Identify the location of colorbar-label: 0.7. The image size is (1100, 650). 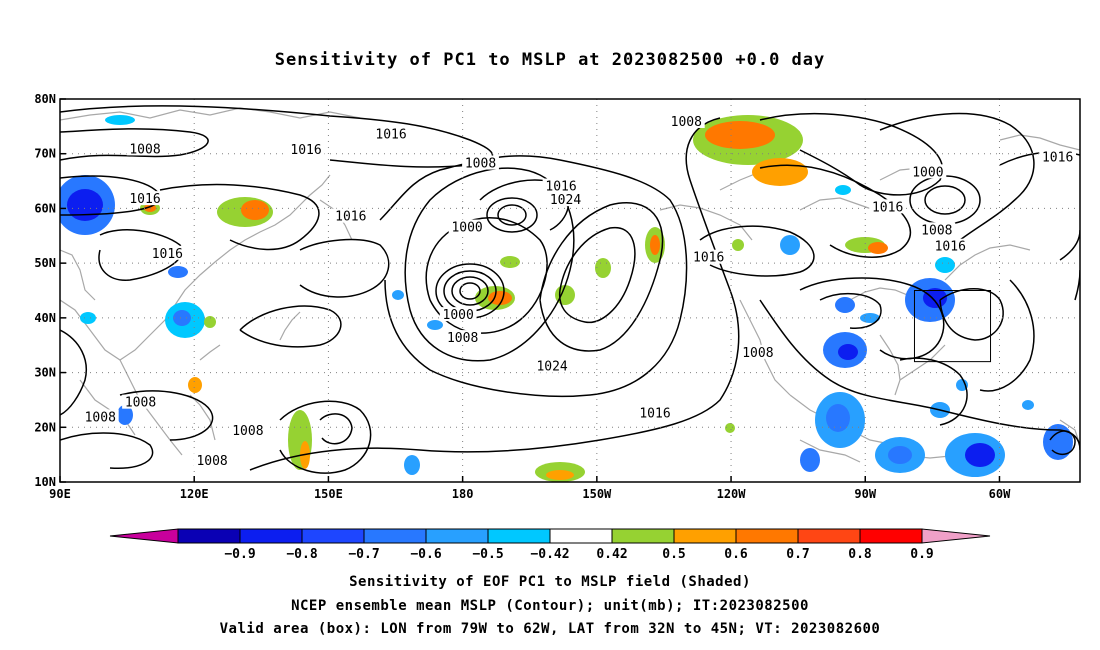
(797, 554).